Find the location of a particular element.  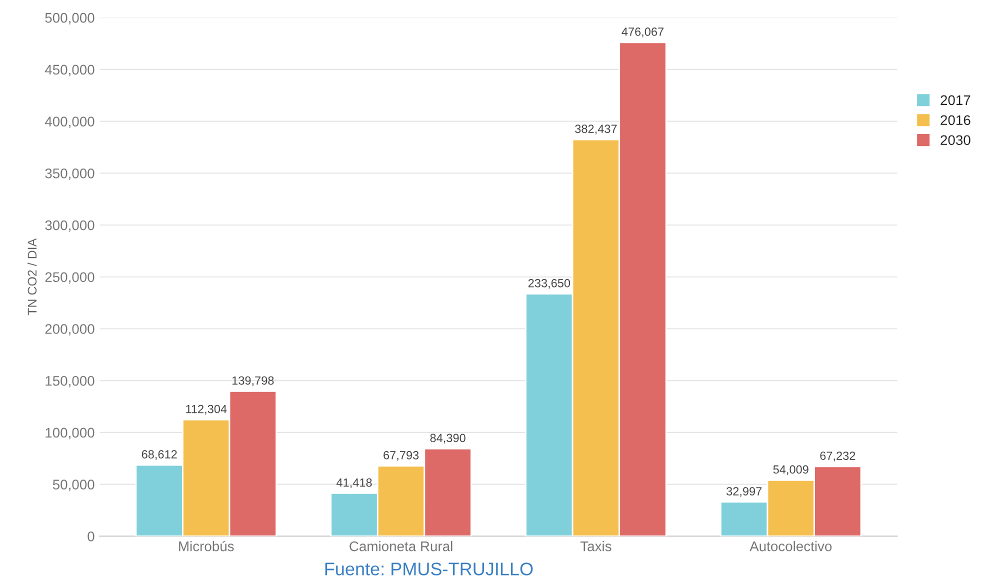

y-tick-label: 50,000 is located at coordinates (73, 486).